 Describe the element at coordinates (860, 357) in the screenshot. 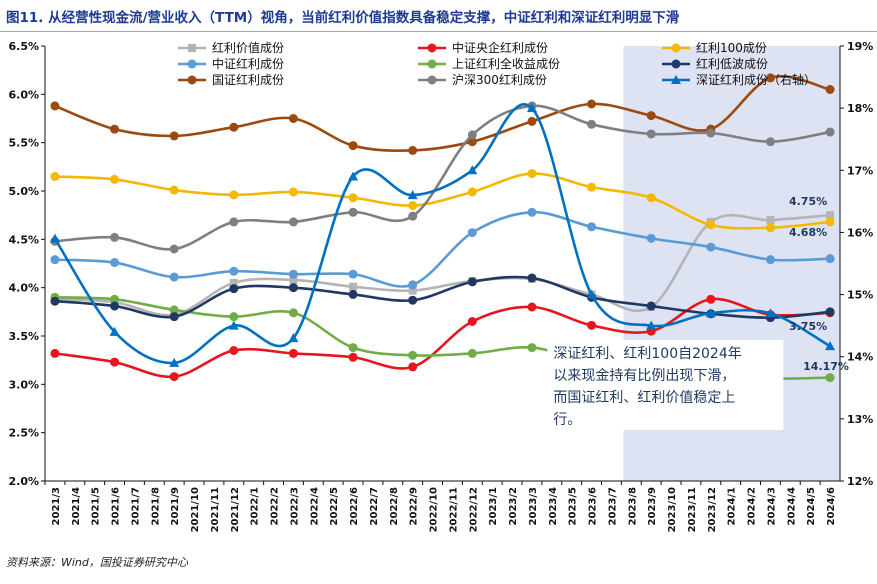

I see `right-tick-label: 14%` at that location.